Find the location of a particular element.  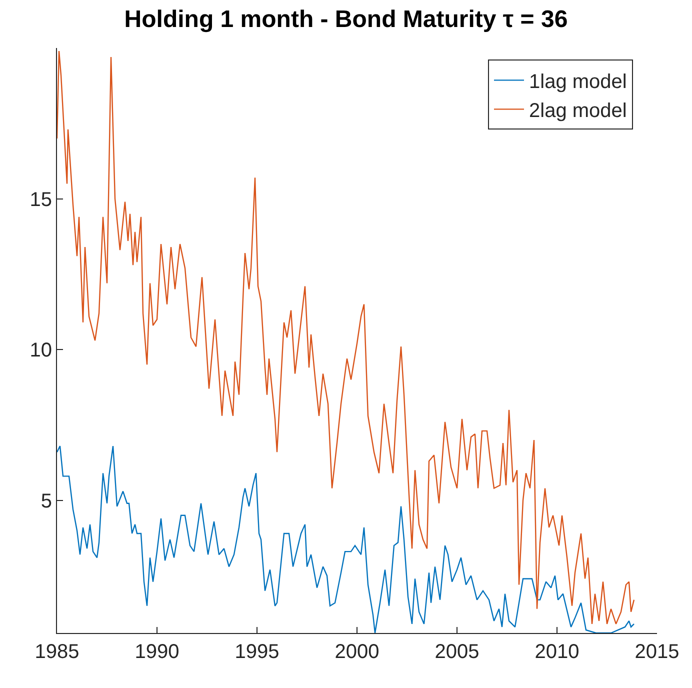

x-tick-label: 2015 is located at coordinates (657, 652).